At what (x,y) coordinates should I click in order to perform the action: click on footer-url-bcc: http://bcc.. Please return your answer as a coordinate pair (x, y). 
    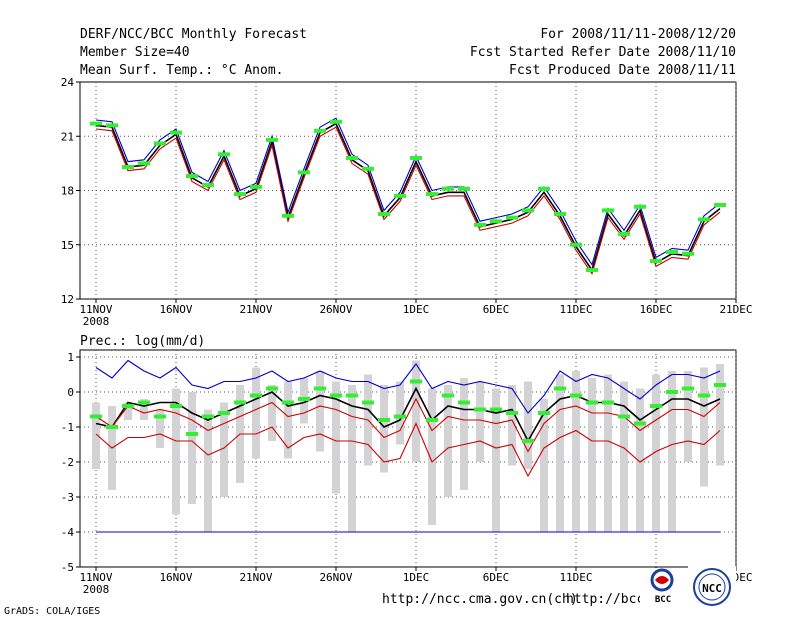
    Looking at the image, I should click on (609, 599).